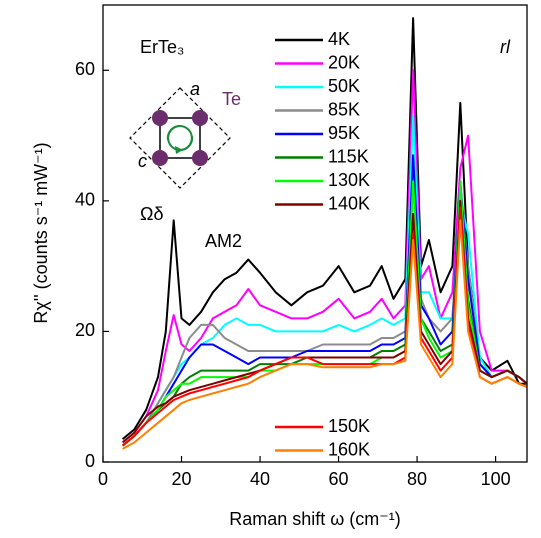  What do you see at coordinates (162, 47) in the screenshot?
I see `compound-label: ErTe₃` at bounding box center [162, 47].